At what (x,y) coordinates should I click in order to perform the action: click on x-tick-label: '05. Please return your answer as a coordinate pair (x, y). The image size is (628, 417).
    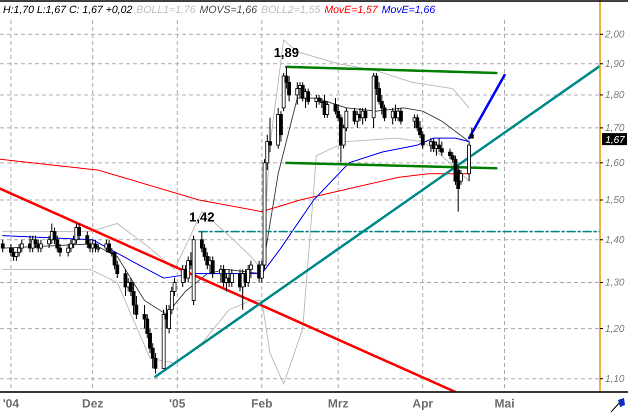
    Looking at the image, I should click on (177, 403).